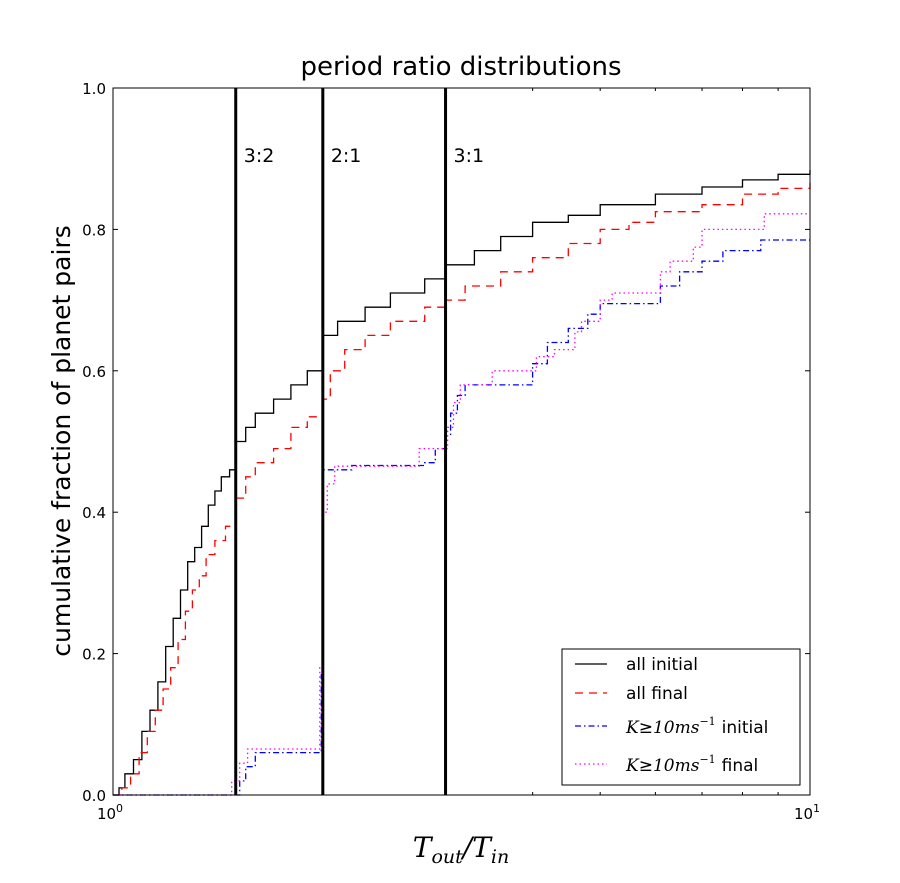 The height and width of the screenshot is (883, 900). What do you see at coordinates (259, 156) in the screenshot?
I see `resonance-label-0: 3:2` at bounding box center [259, 156].